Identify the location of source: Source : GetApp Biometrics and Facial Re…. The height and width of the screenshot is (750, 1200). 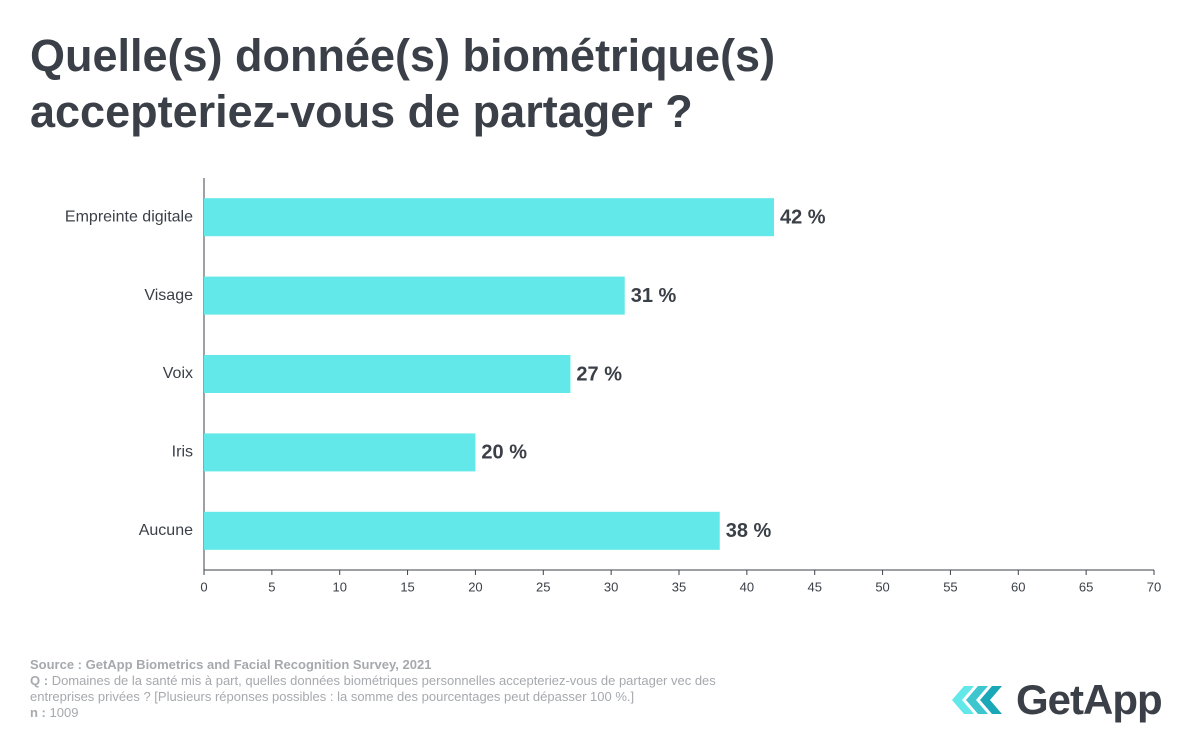
(395, 665).